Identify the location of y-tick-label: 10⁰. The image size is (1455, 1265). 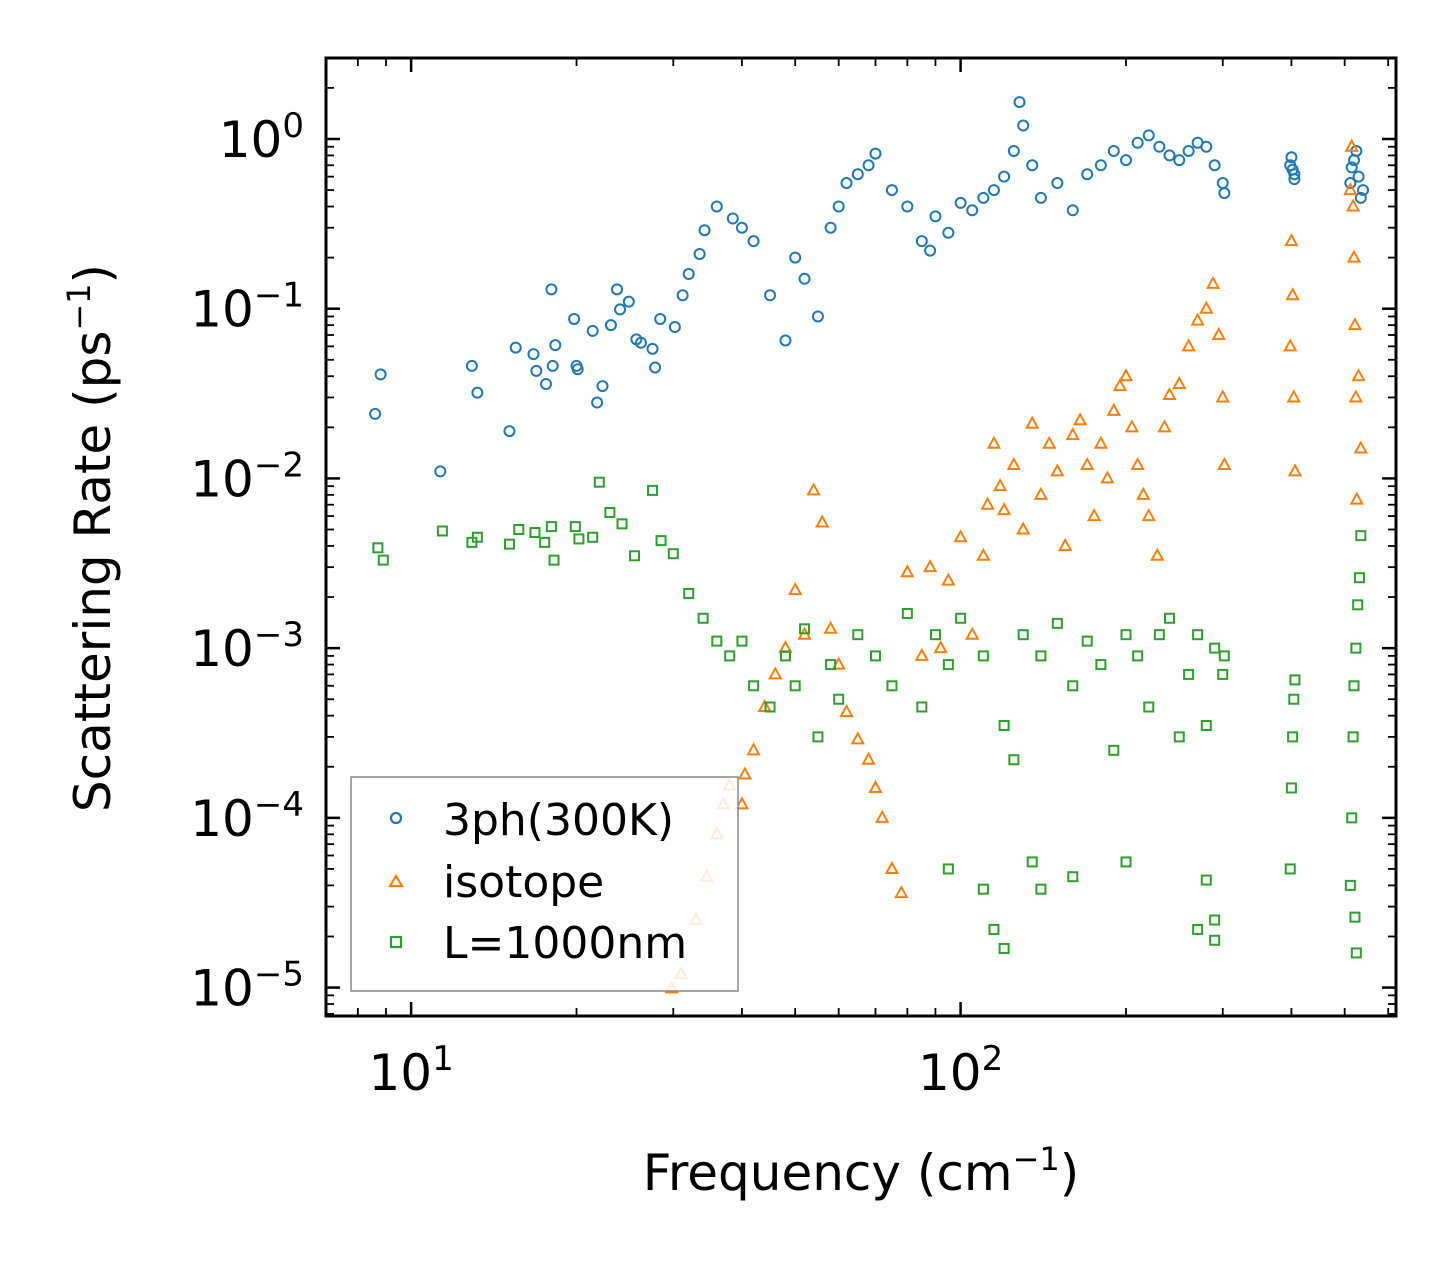
(261, 137).